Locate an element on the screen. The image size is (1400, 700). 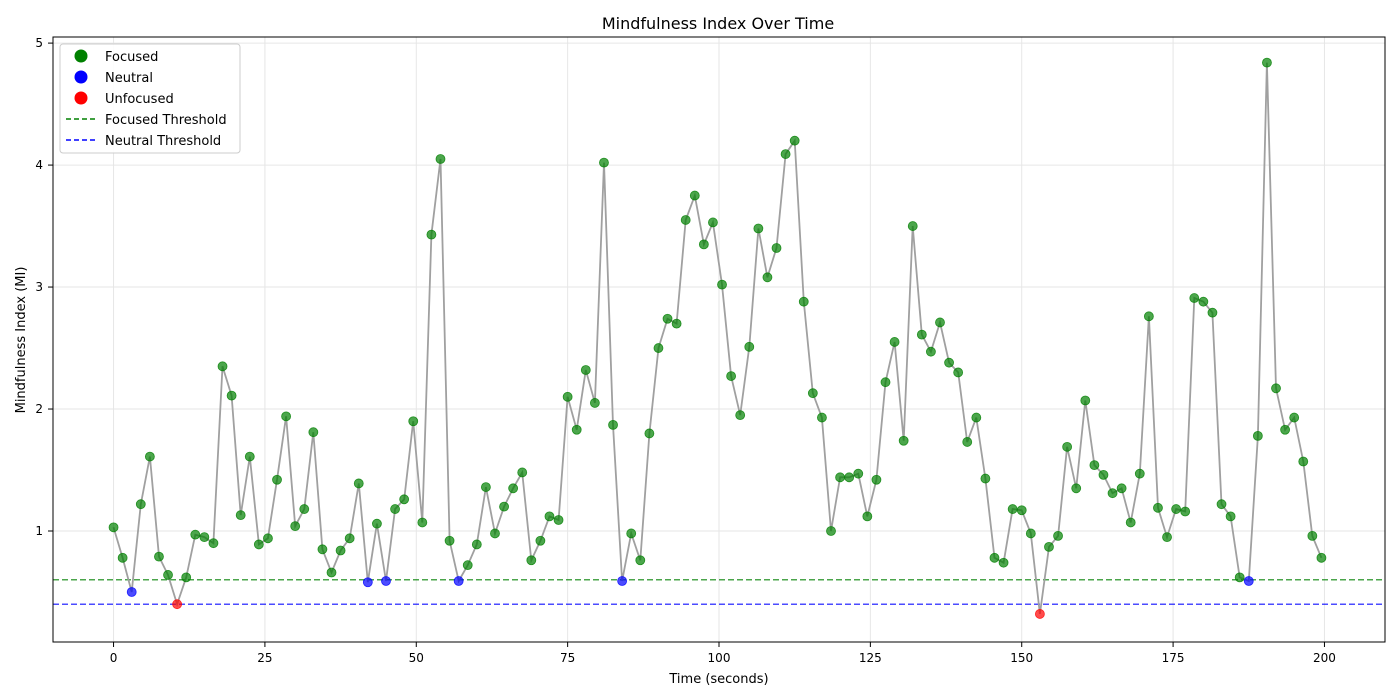
legend-box is located at coordinates (150, 98).